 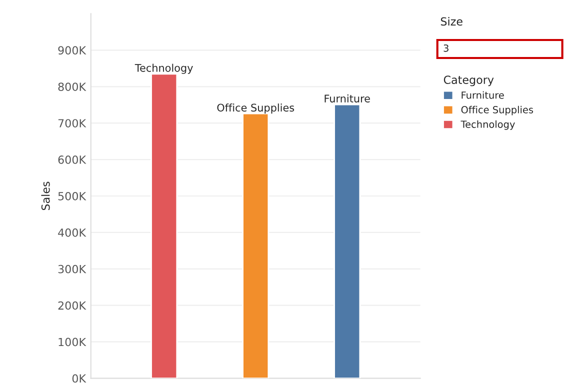 What do you see at coordinates (483, 95) in the screenshot?
I see `legend-label: Furniture` at bounding box center [483, 95].